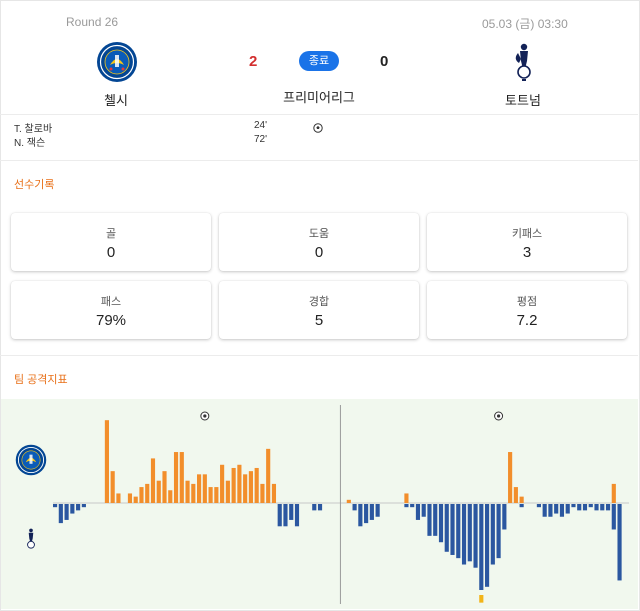  Describe the element at coordinates (111, 302) in the screenshot. I see `stat-label: 패스` at that location.